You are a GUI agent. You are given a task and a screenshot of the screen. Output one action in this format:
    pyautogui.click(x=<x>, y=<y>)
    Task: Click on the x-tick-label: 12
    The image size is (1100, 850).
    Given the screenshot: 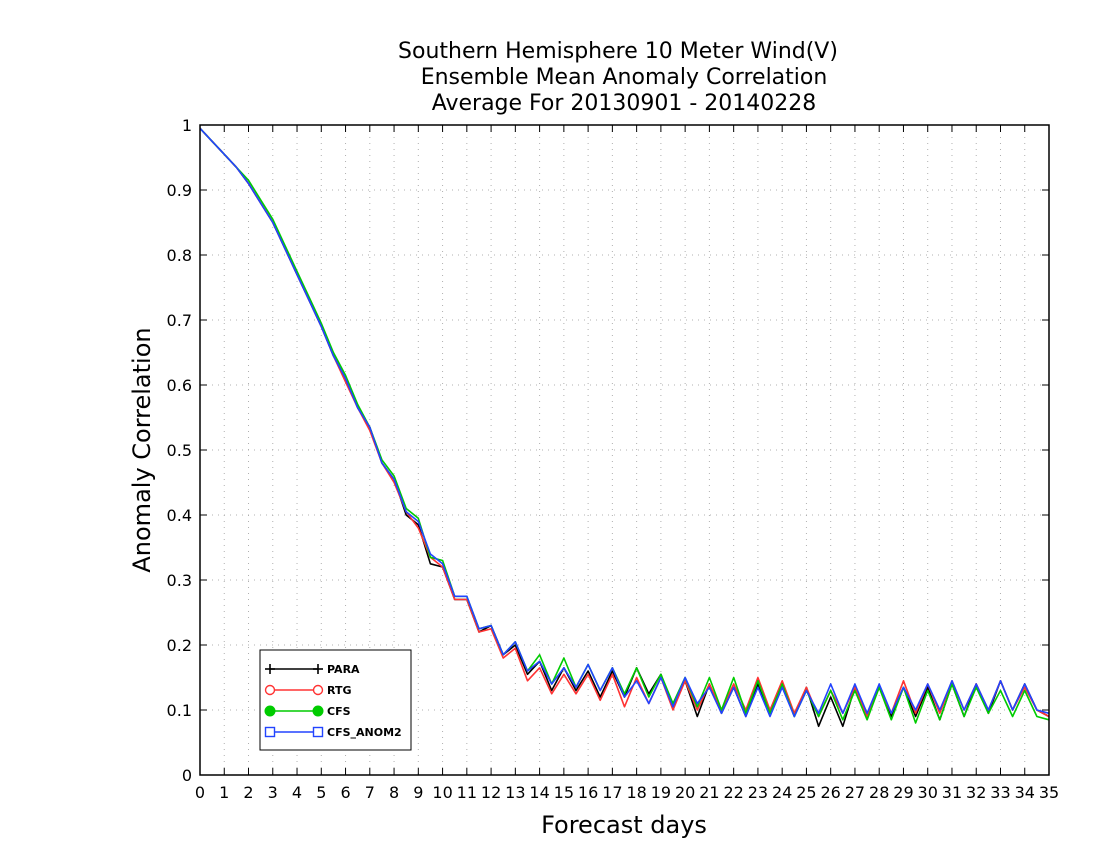 What is the action you would take?
    pyautogui.click(x=491, y=792)
    